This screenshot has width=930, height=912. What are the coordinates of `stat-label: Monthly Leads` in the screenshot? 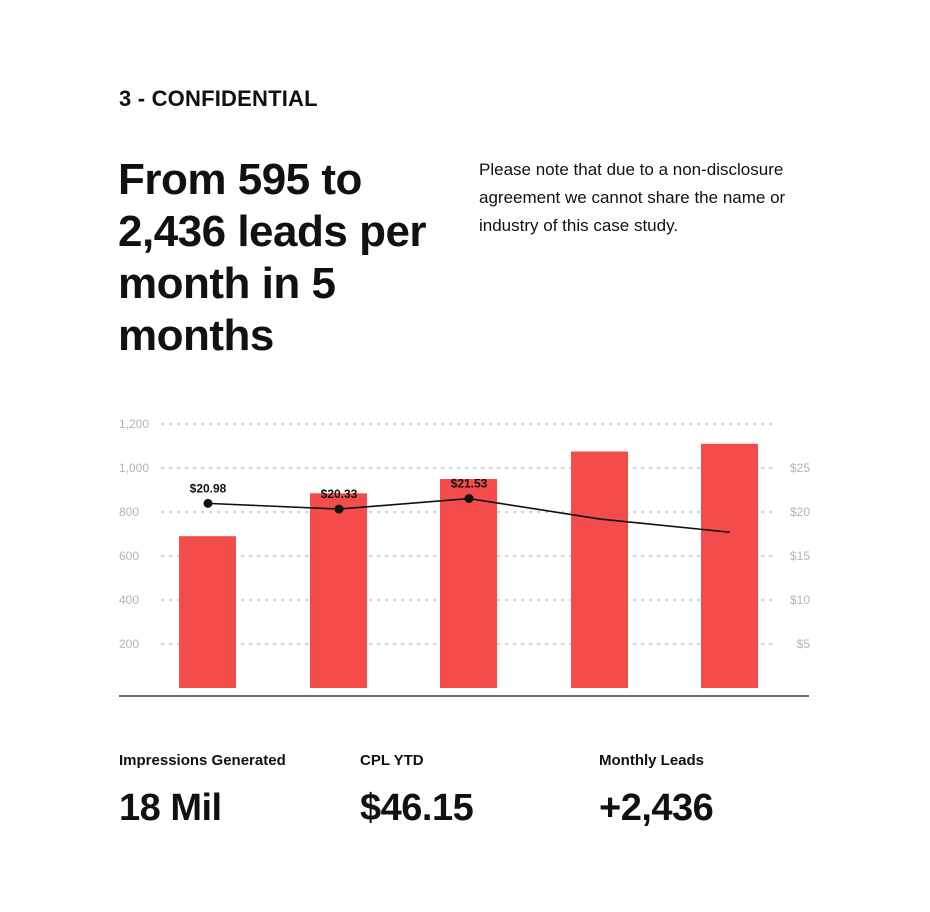 It's located at (652, 760).